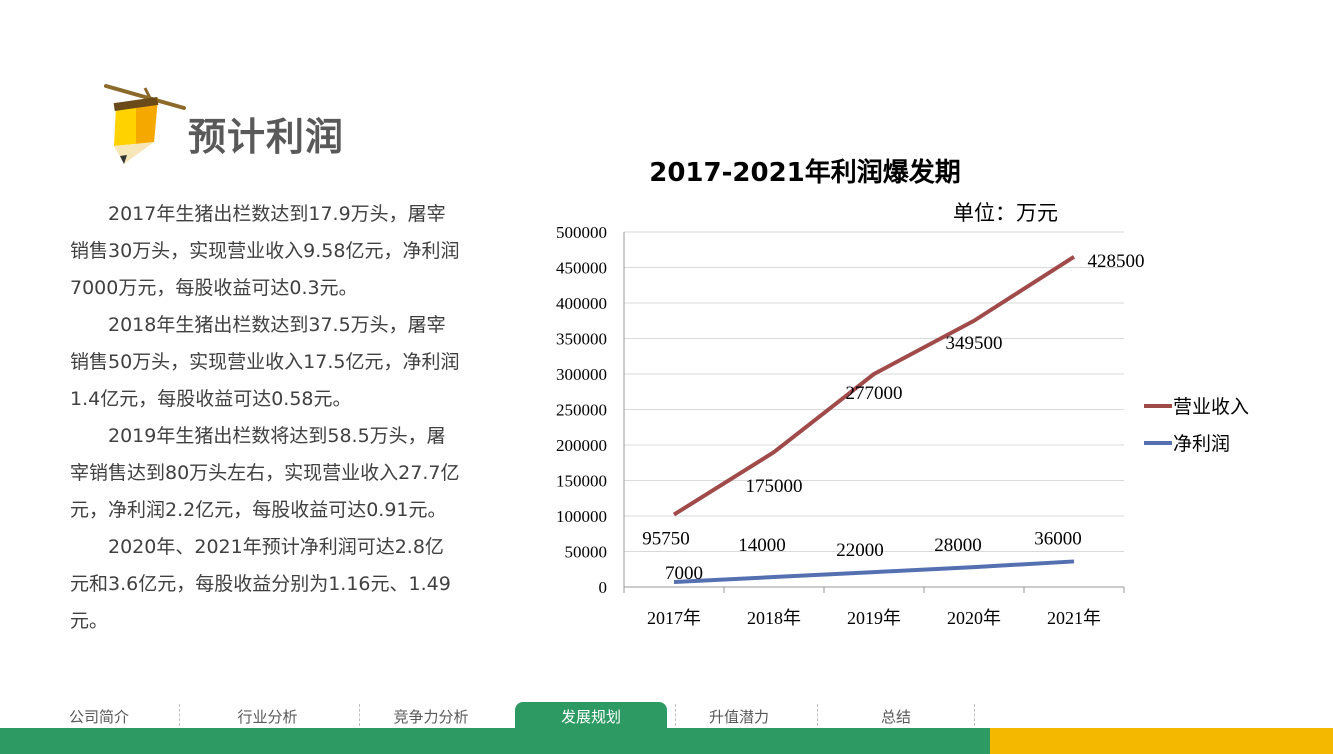  What do you see at coordinates (1161, 741) in the screenshot?
I see `footer-bar-yellow` at bounding box center [1161, 741].